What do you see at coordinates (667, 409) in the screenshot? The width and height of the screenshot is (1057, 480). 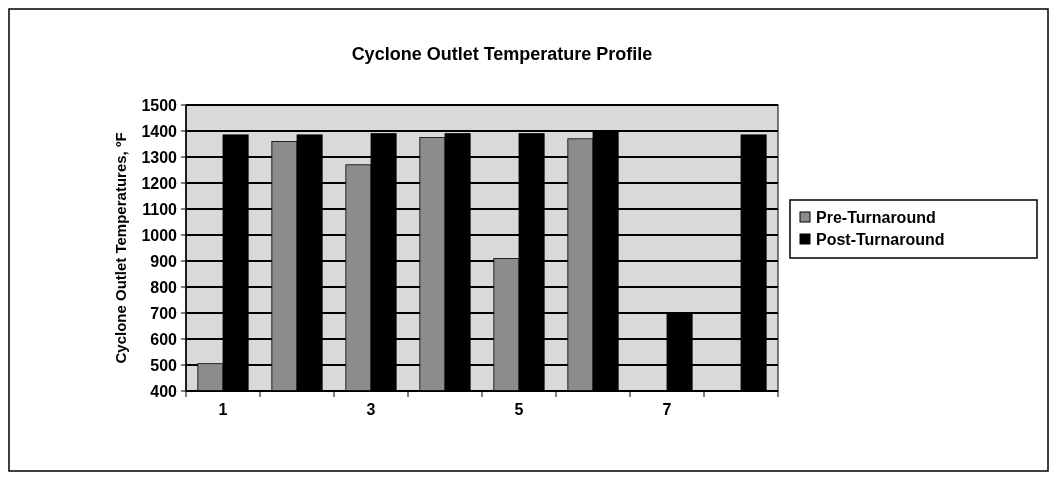 I see `x-tick-label: 7` at bounding box center [667, 409].